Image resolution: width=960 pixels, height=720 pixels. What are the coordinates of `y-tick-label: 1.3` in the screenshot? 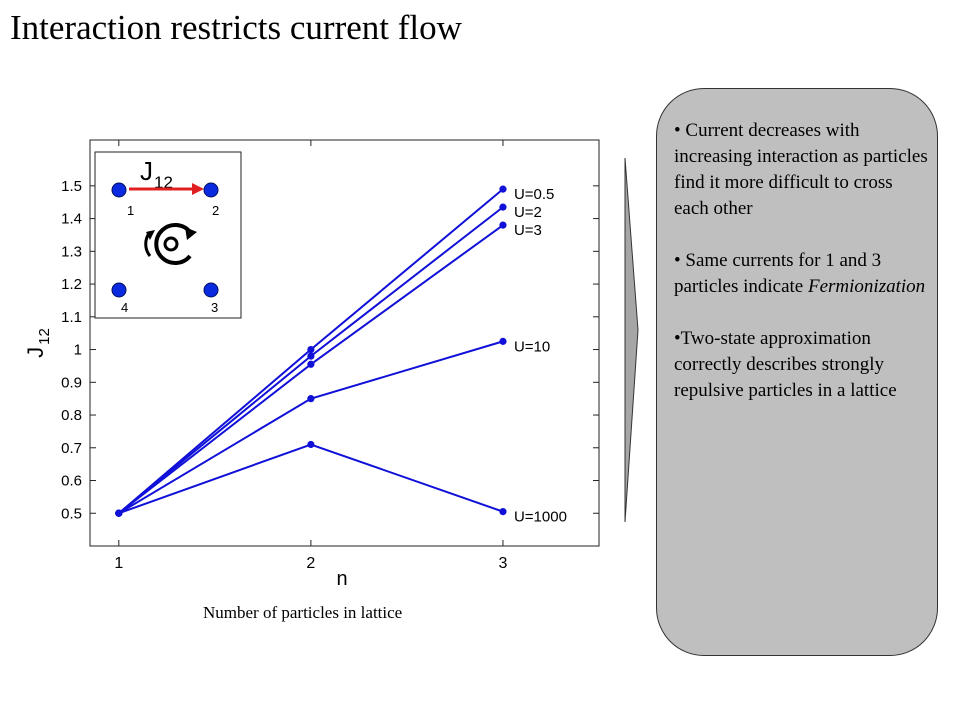 It's located at (71, 251).